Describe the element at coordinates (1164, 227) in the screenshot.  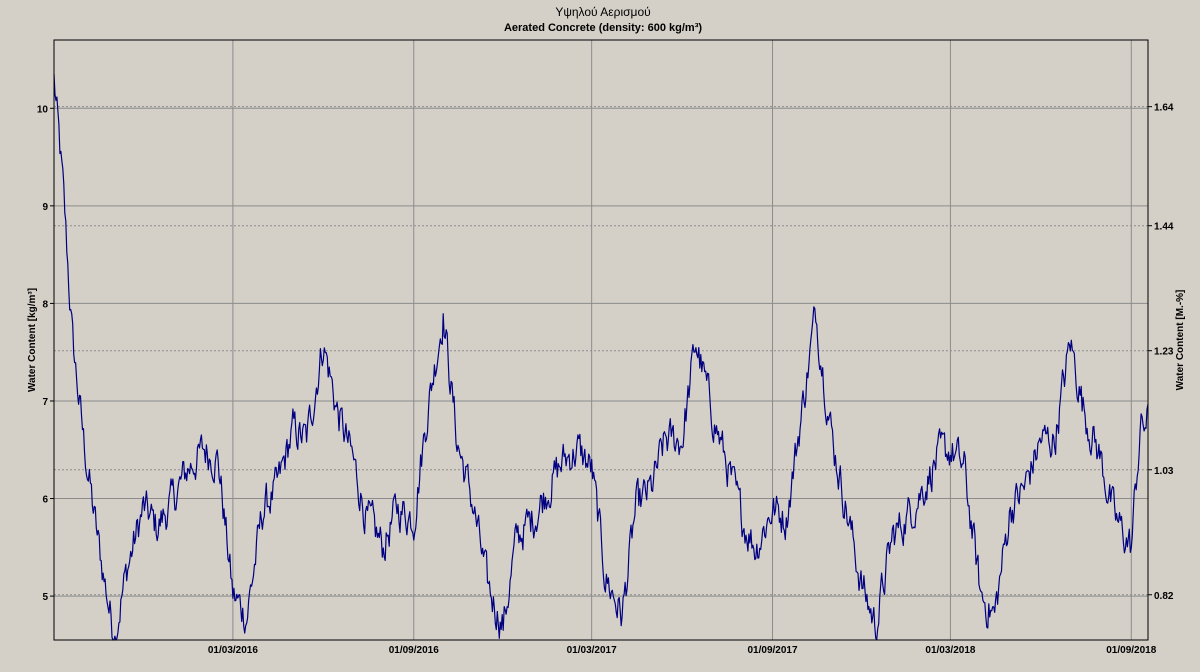
I see `y2-tick-label: 1.44` at that location.